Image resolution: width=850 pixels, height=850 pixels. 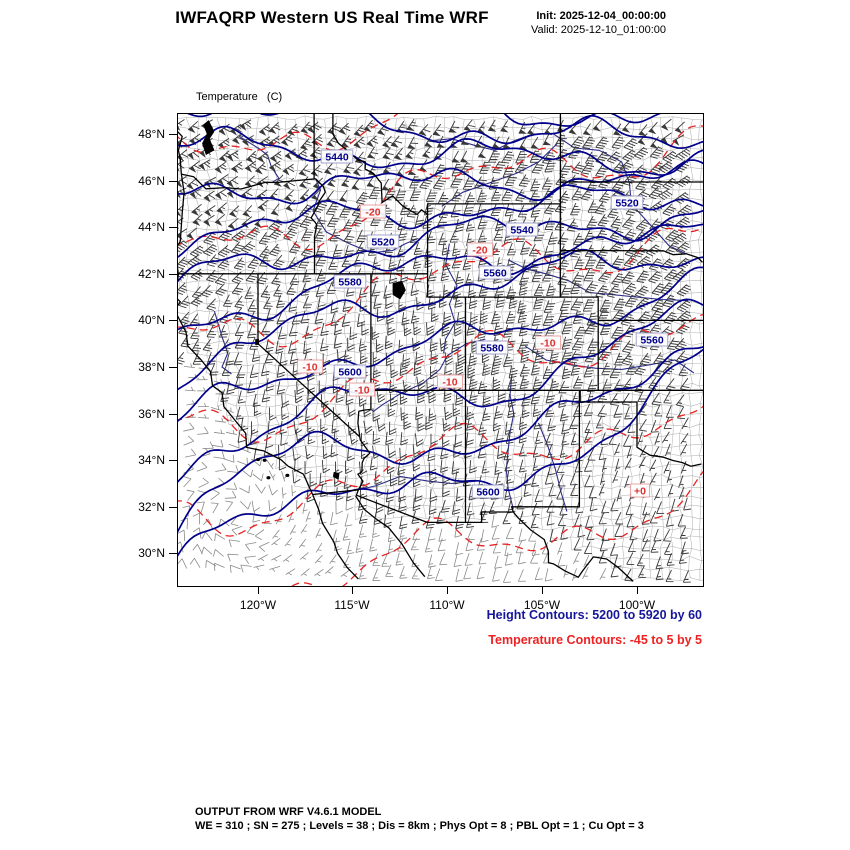 What do you see at coordinates (151, 507) in the screenshot?
I see `lat-tick-label: 32°N` at bounding box center [151, 507].